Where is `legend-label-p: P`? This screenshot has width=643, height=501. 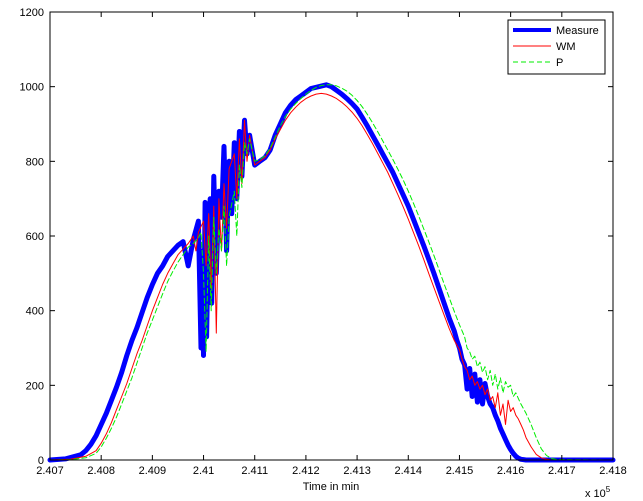
legend-label-p: P is located at coordinates (559, 63).